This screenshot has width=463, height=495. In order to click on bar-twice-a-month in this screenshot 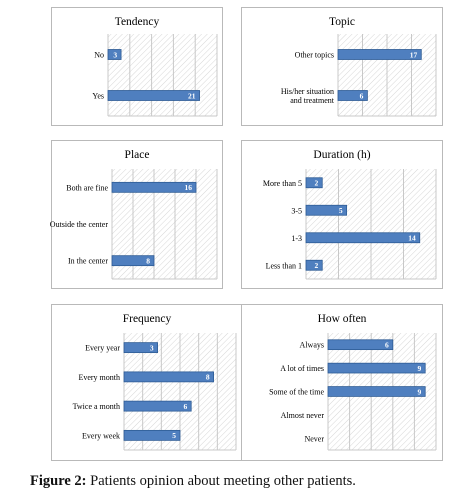, I will do `click(157, 406)`.